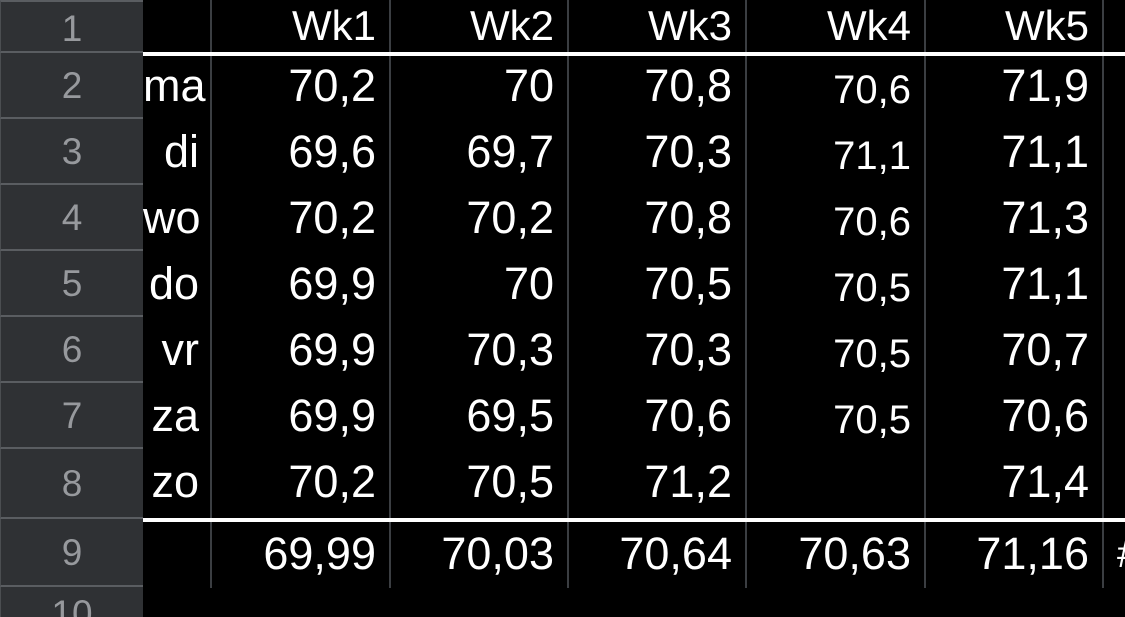  I want to click on row-header-5: 5, so click(71, 284).